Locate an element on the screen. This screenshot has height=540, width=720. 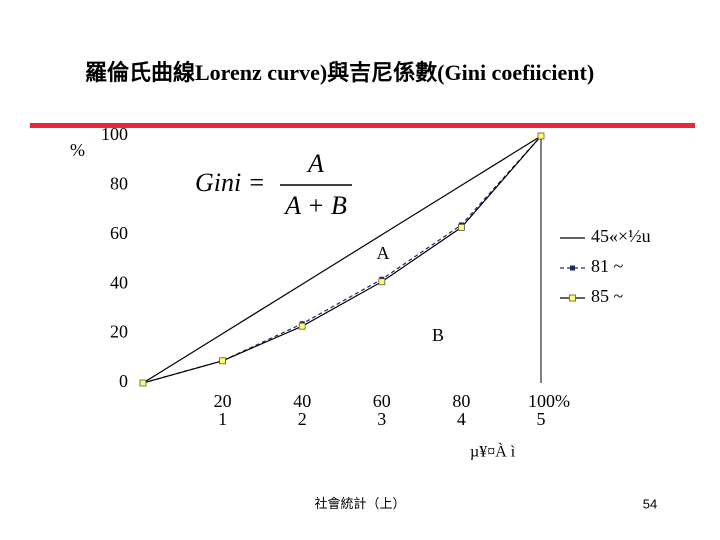
x-index-label: 2 is located at coordinates (302, 419).